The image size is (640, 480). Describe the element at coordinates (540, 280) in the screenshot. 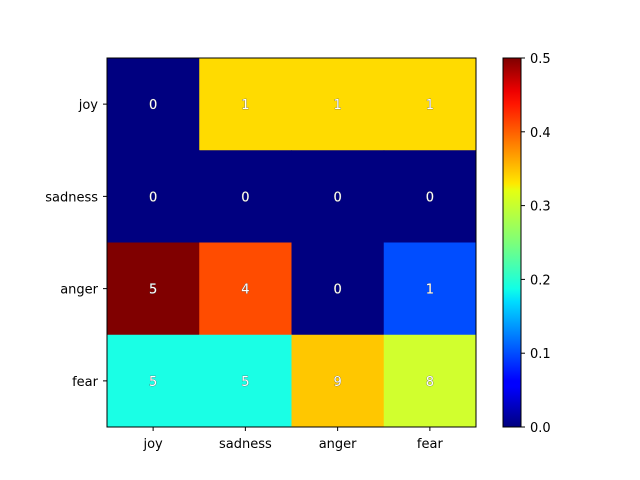

I see `colorbar-tick-label: 0.2` at that location.